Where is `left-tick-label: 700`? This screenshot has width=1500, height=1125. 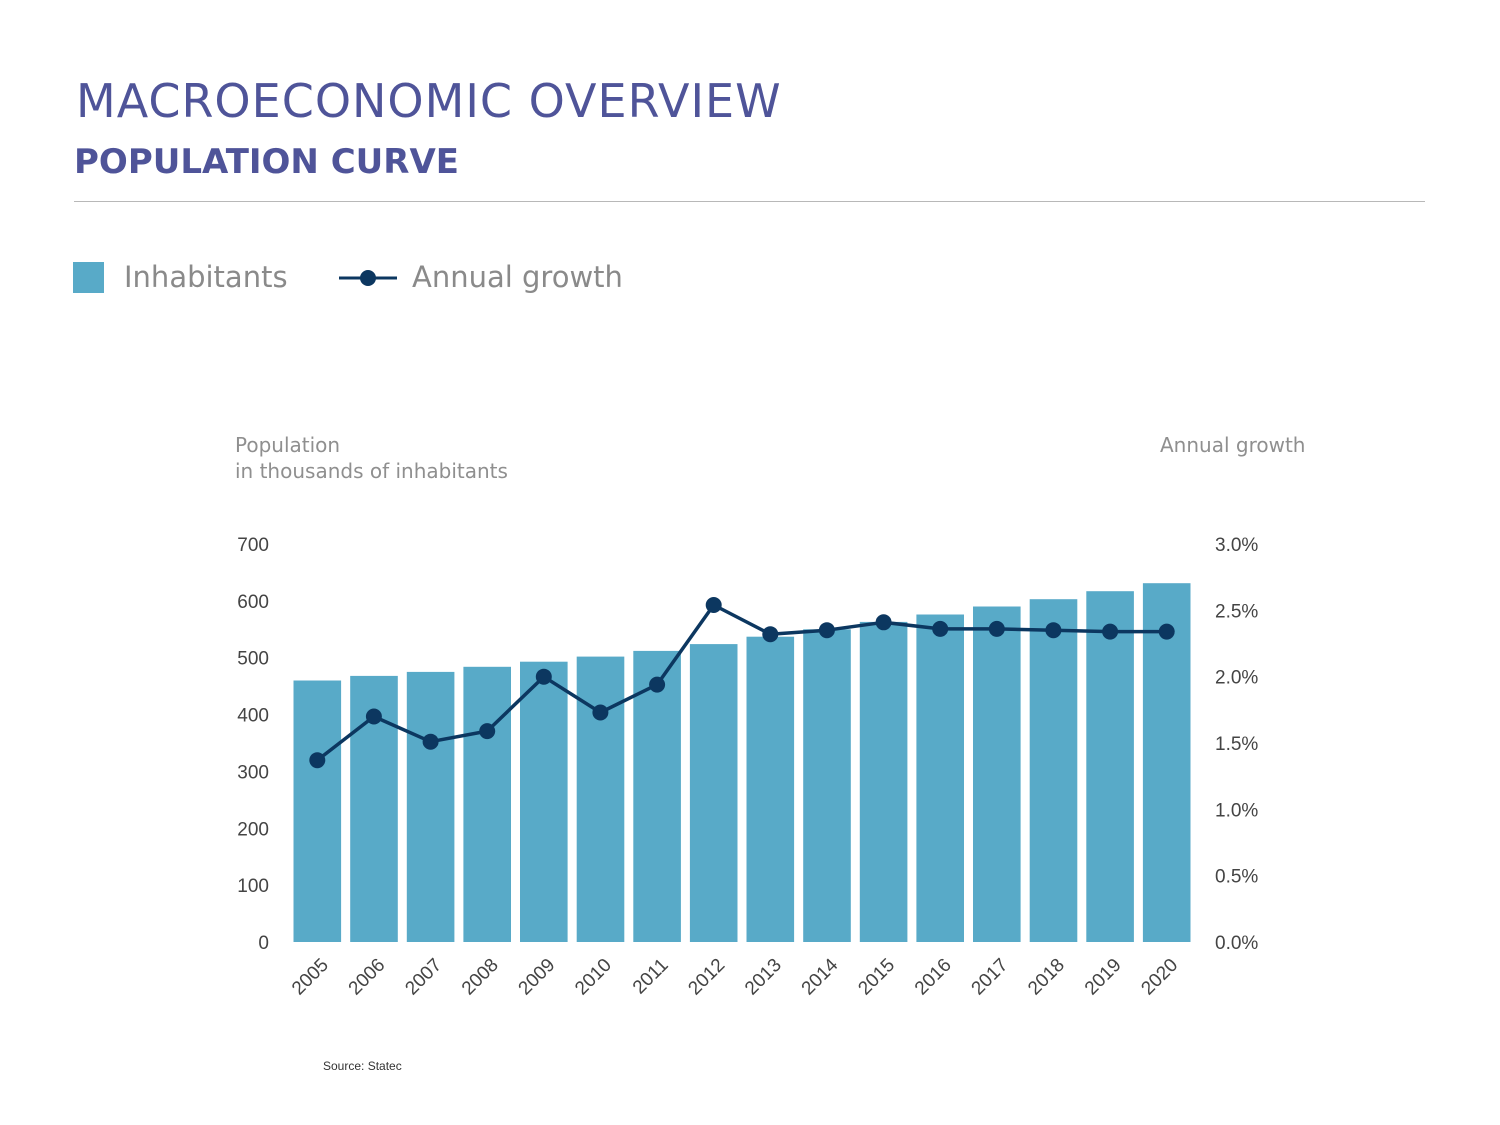
left-tick-label: 700 is located at coordinates (253, 545).